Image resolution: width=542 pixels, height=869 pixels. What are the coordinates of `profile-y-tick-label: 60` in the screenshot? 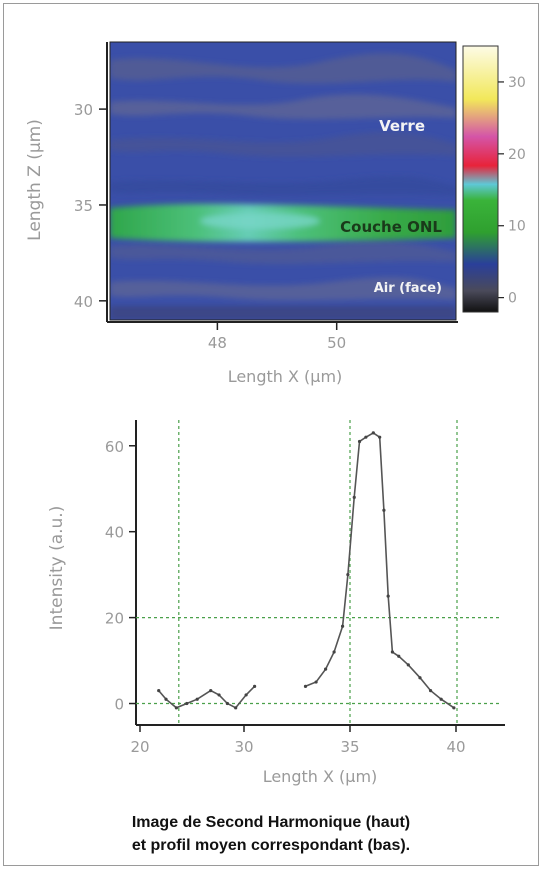 It's located at (114, 447).